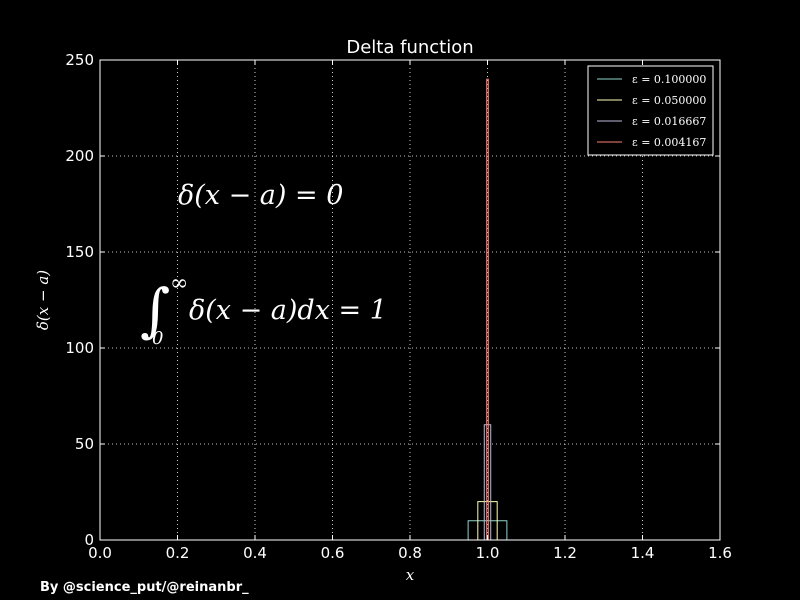 This screenshot has height=600, width=800. What do you see at coordinates (79, 156) in the screenshot?
I see `y-tick-label: 200` at bounding box center [79, 156].